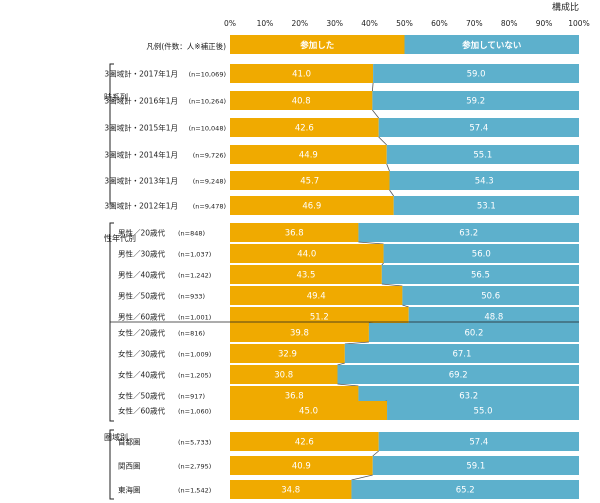  What do you see at coordinates (141, 101) in the screenshot?
I see `row-label: 3圏域計・2016年1月` at bounding box center [141, 101].